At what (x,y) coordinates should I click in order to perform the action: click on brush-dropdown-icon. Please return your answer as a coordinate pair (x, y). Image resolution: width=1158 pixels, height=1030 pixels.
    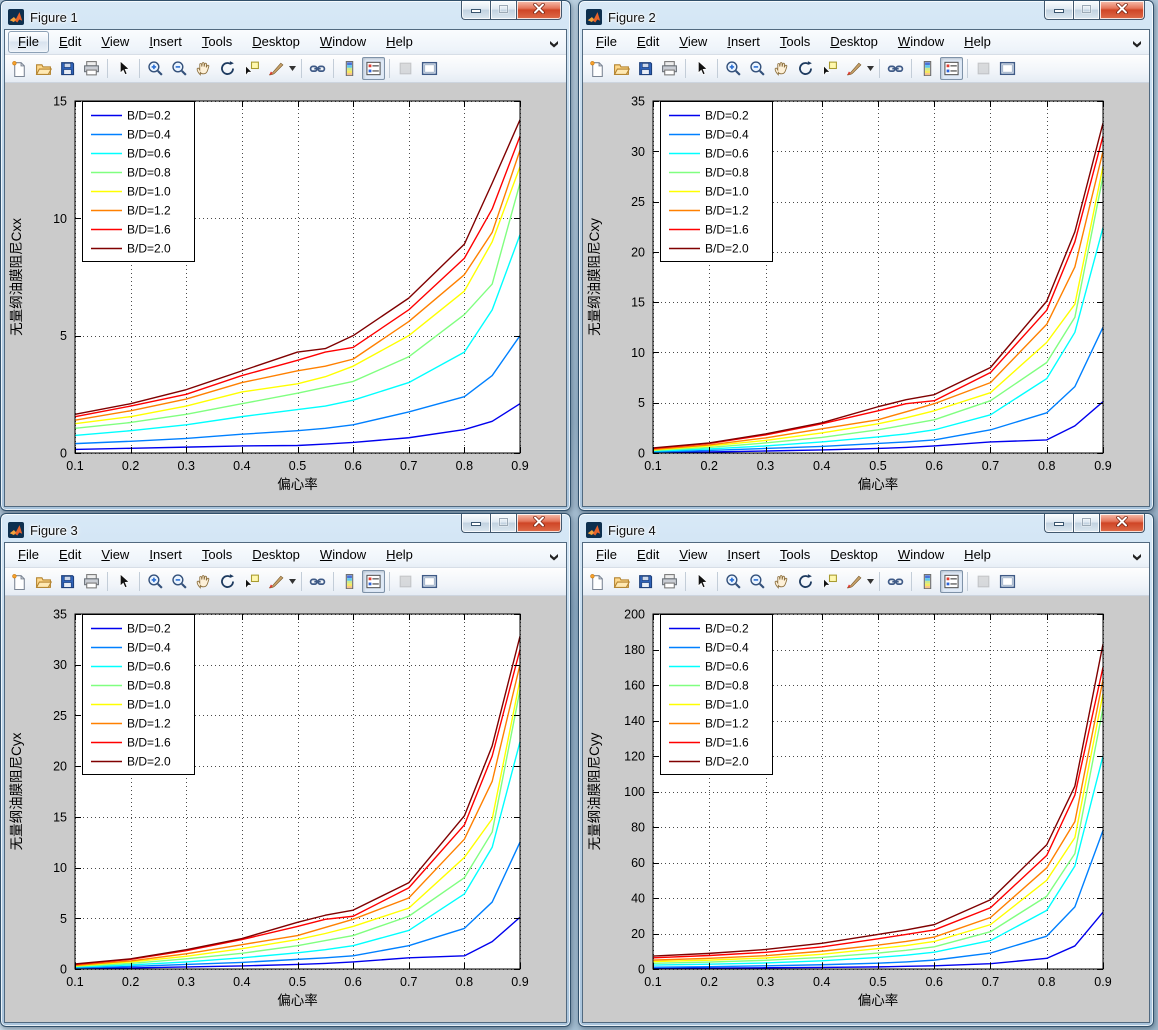
    Looking at the image, I should click on (292, 68).